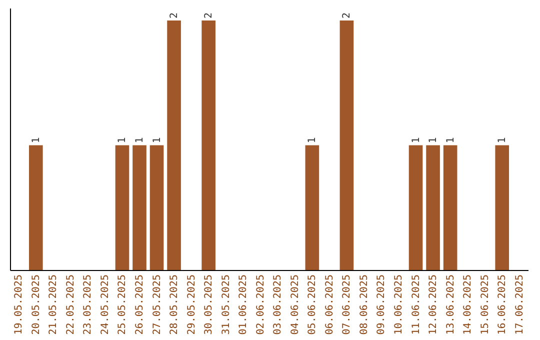 The height and width of the screenshot is (340, 540). I want to click on x-tick-label: 11.06.2025, so click(416, 304).